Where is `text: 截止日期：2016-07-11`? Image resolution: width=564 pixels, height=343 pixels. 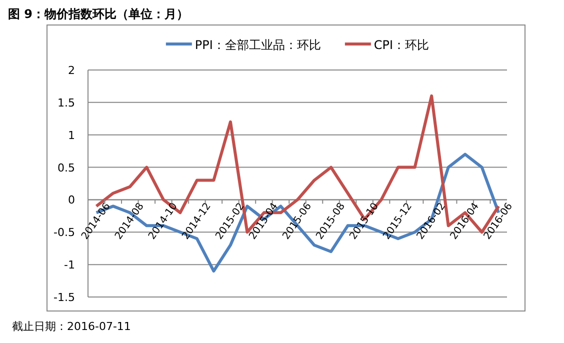 text: 截止日期：2016-07-11 is located at coordinates (71, 326).